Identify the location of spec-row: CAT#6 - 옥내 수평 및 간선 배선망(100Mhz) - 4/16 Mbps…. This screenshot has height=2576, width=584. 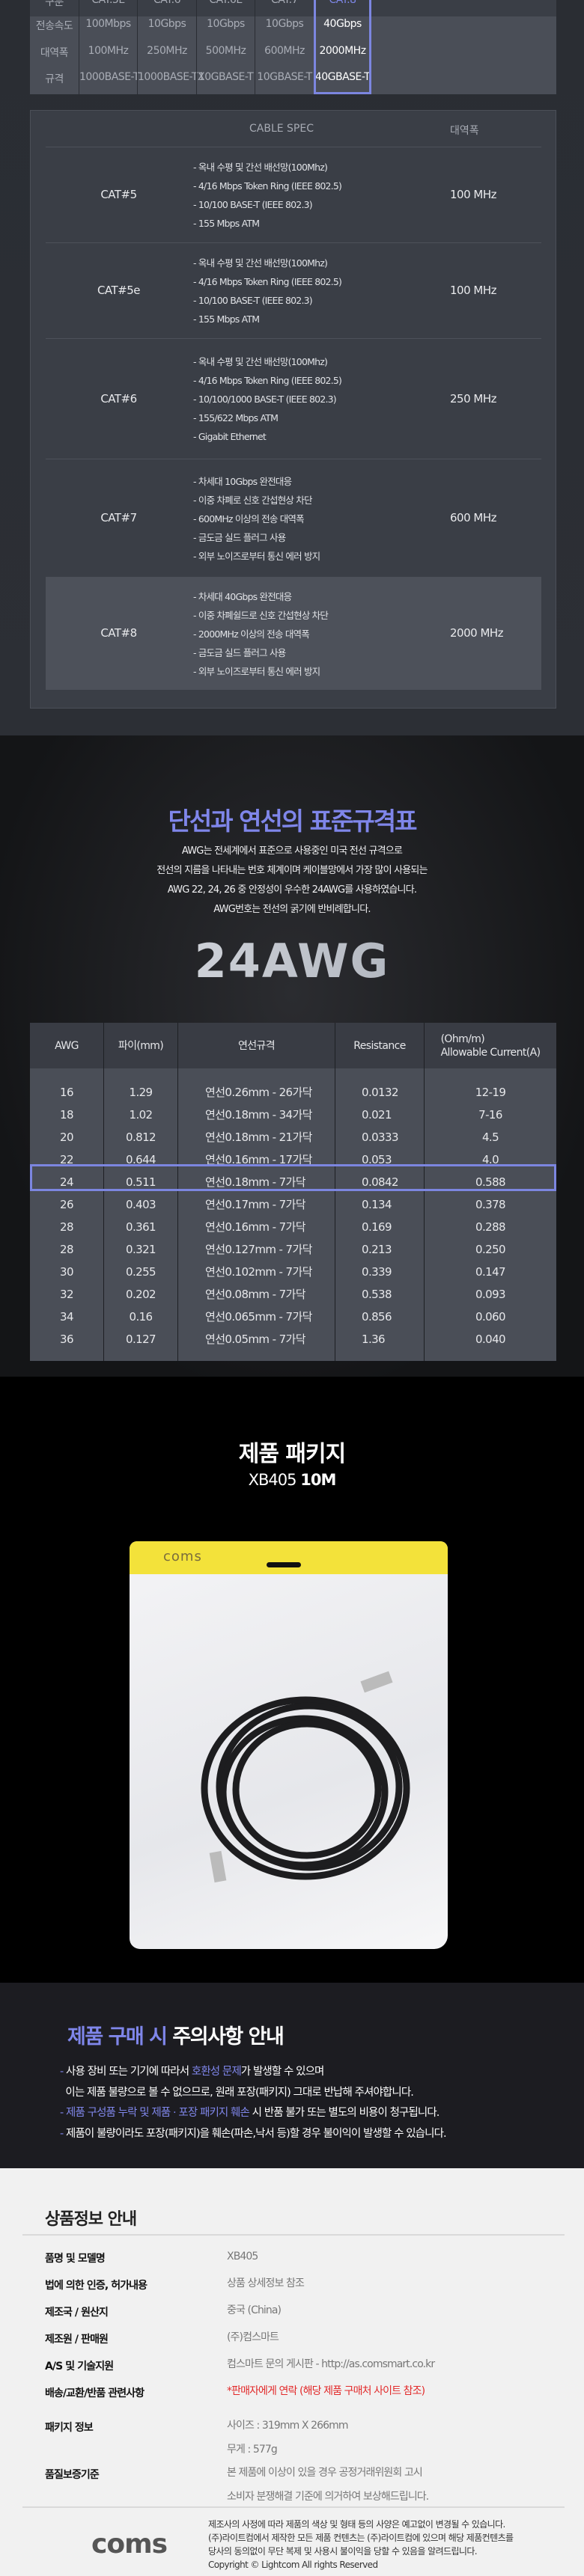
(293, 399).